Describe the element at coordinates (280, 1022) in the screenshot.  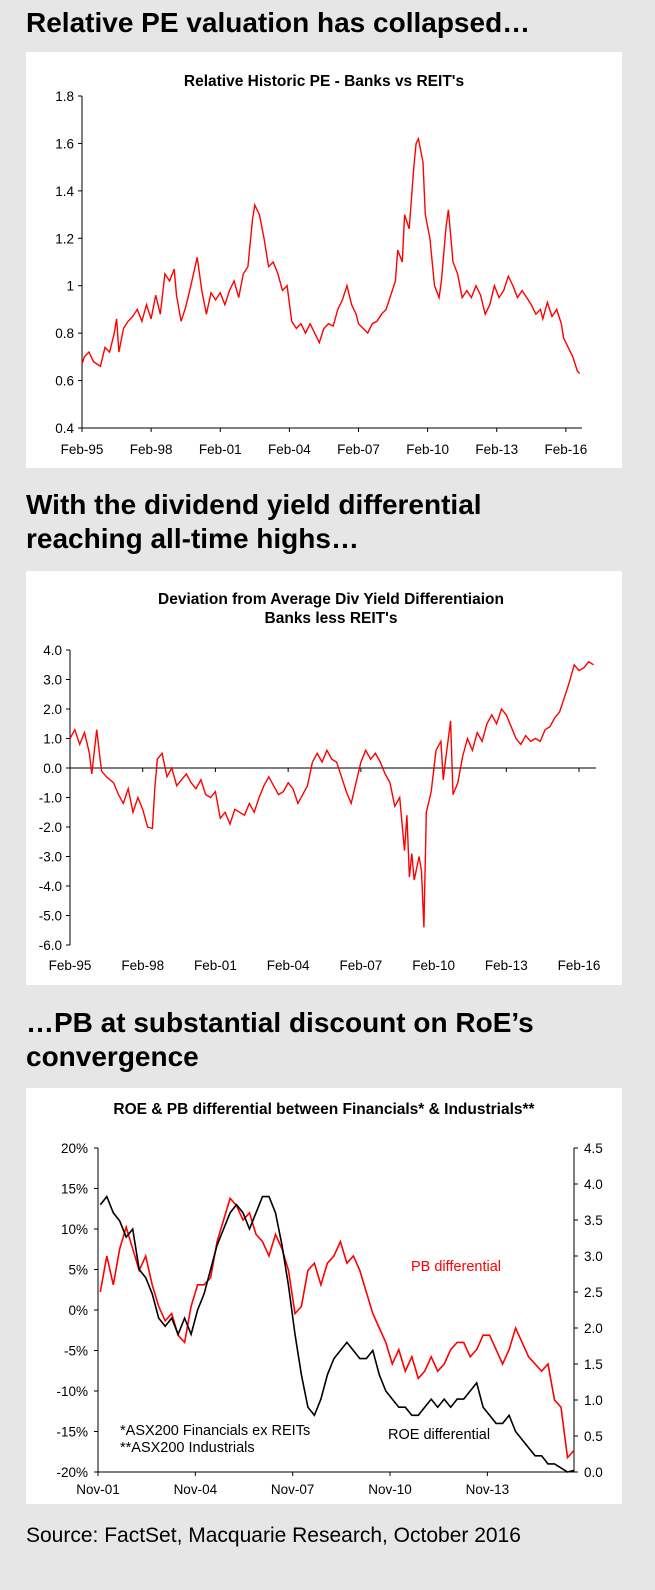
I see `heading-pb-roe-line1: …PB at substantial discount on RoE’s` at that location.